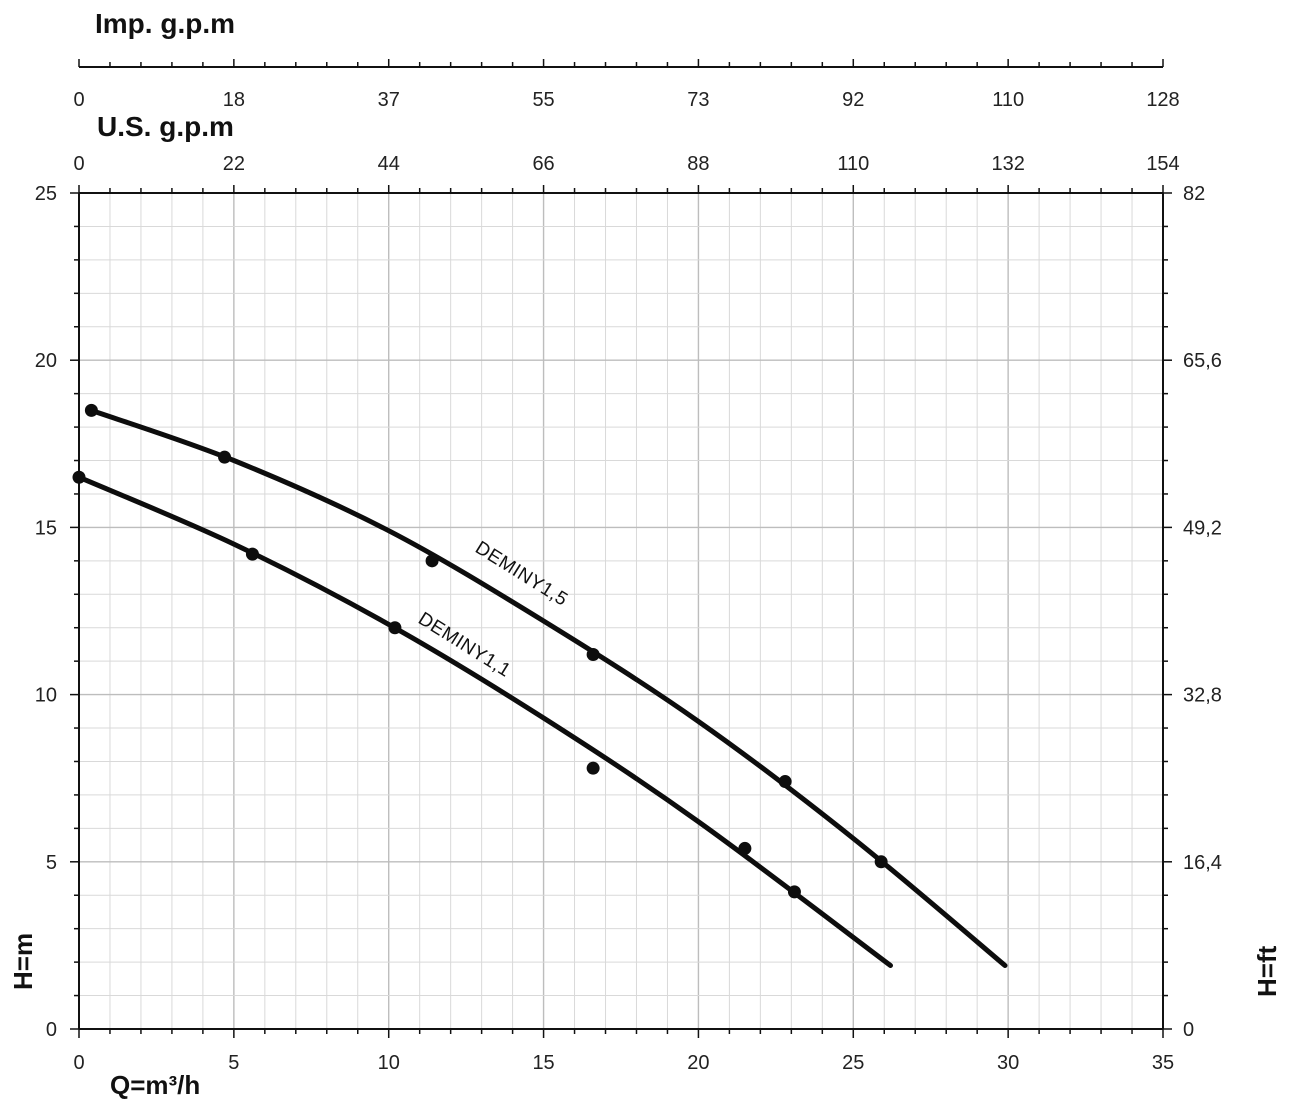 The height and width of the screenshot is (1106, 1296). What do you see at coordinates (389, 164) in the screenshot?
I see `us-gpm-tick-label: 44` at bounding box center [389, 164].